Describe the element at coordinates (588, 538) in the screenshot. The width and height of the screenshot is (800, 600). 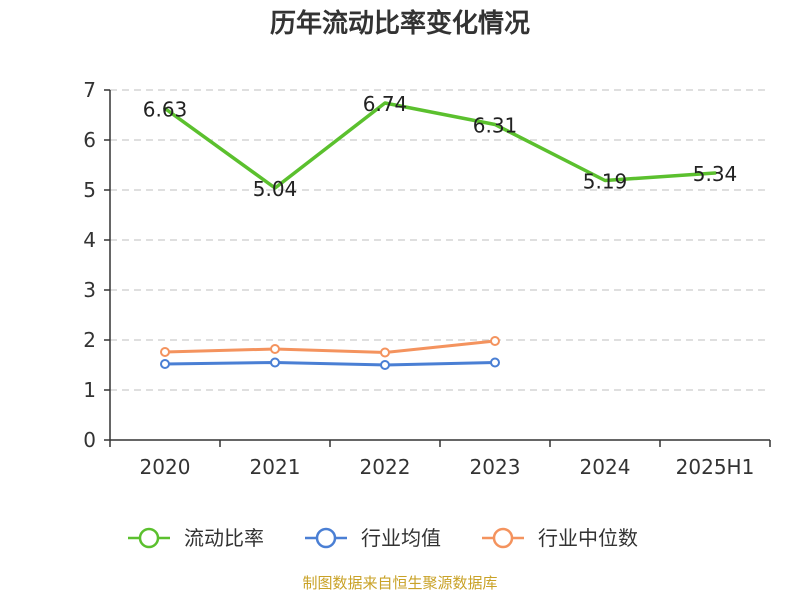
I see `legend-label: 行业中位数` at that location.